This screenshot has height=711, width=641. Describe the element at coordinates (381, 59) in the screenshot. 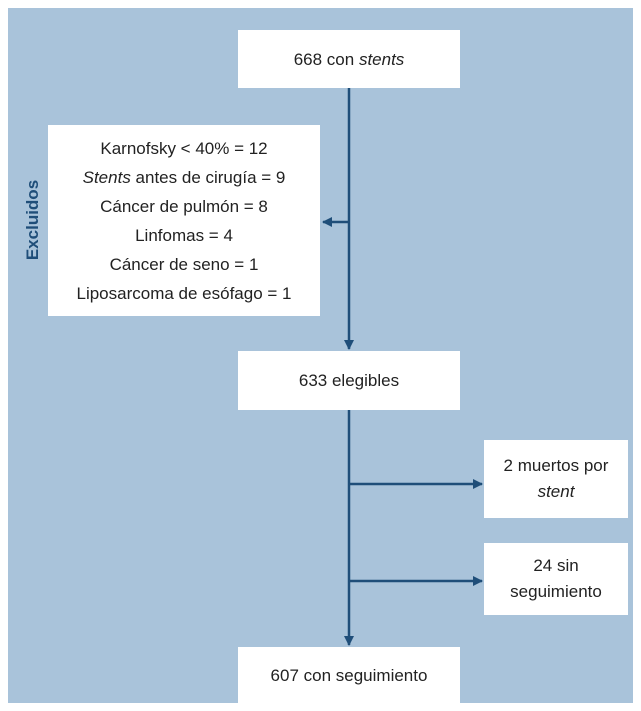

I see `text: stents` at that location.